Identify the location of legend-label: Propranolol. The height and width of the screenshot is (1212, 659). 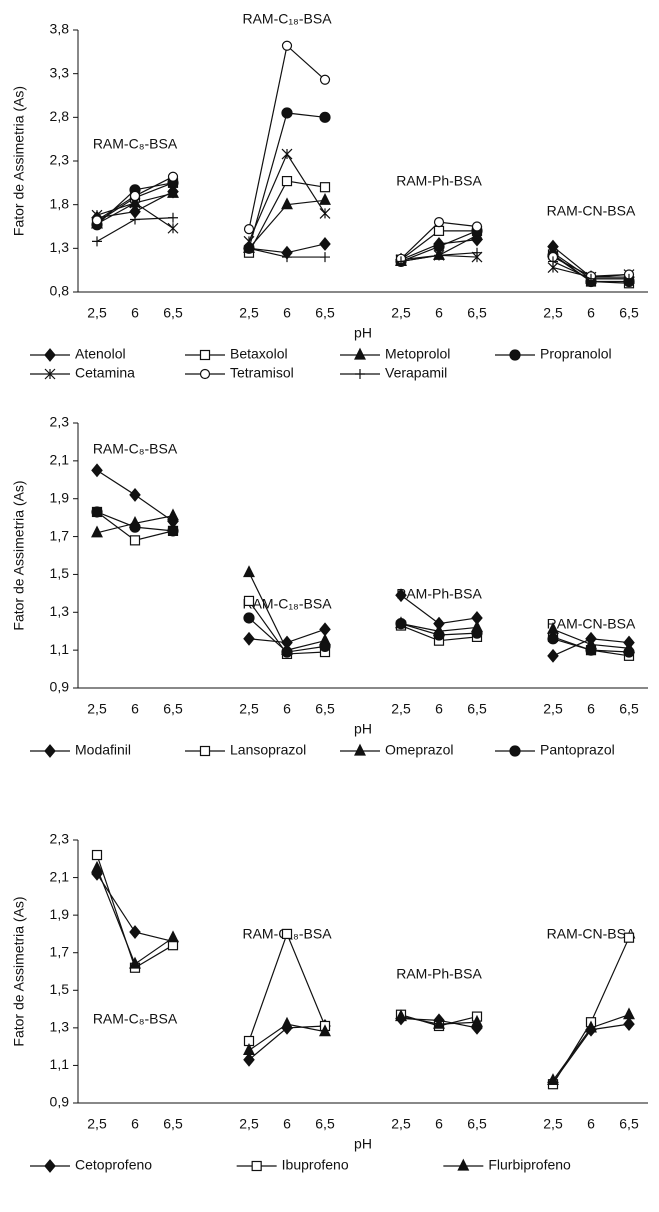
(576, 354).